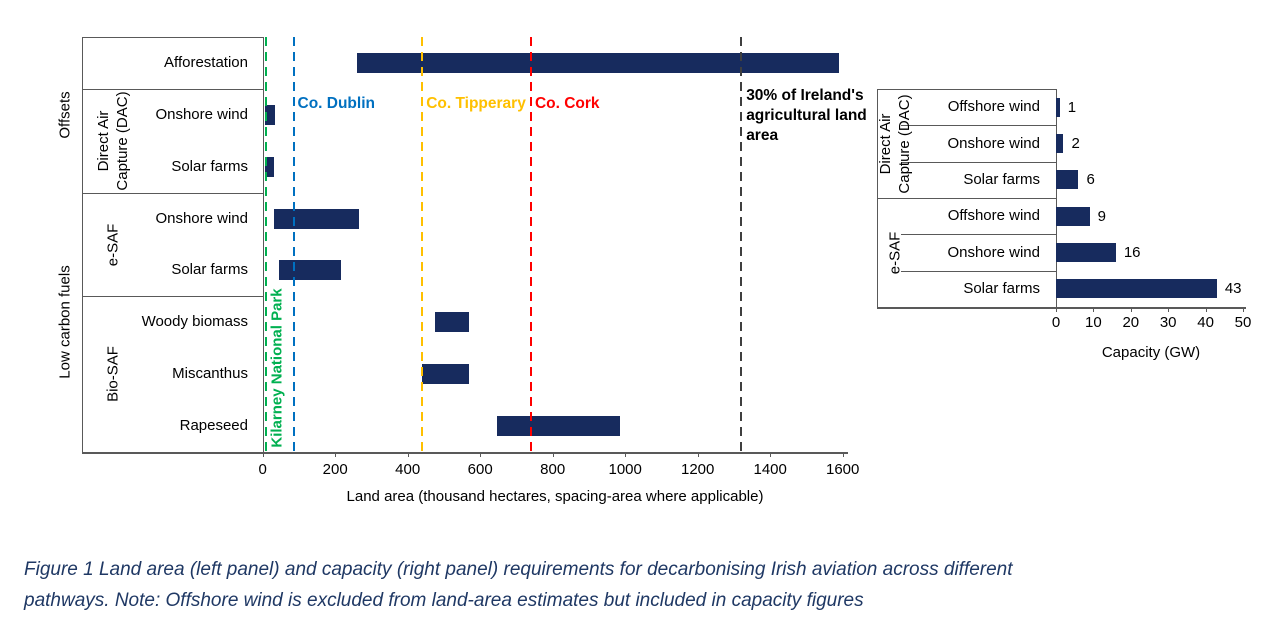 This screenshot has width=1280, height=620. Describe the element at coordinates (993, 216) in the screenshot. I see `row-label-offshore-wind-3: Offshore wind` at that location.